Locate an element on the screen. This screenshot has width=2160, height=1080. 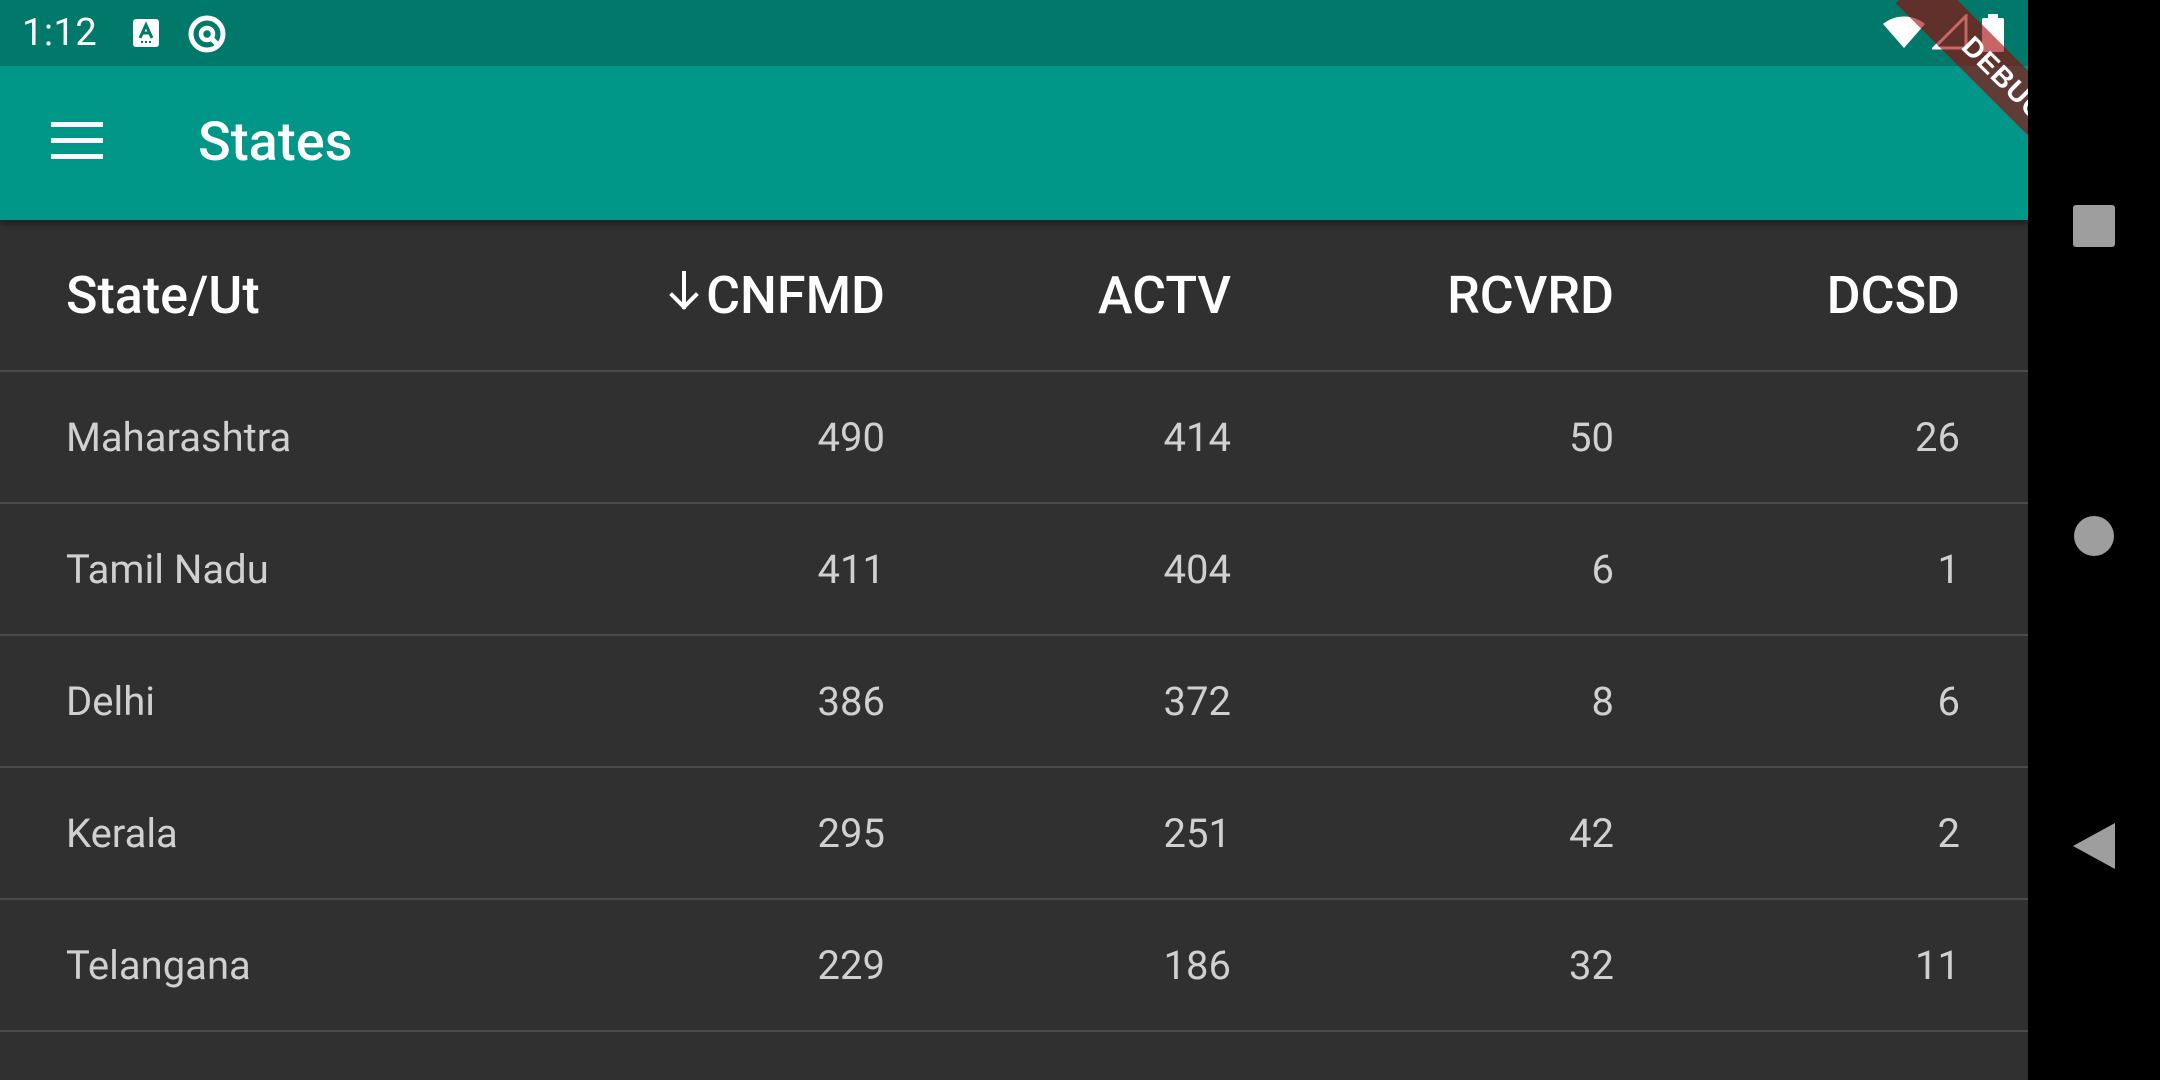
cell-confirmed: 295 is located at coordinates (851, 833).